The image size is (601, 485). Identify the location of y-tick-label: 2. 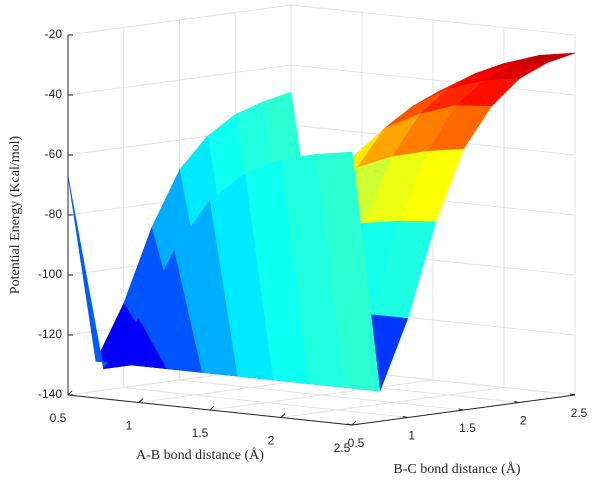
(523, 421).